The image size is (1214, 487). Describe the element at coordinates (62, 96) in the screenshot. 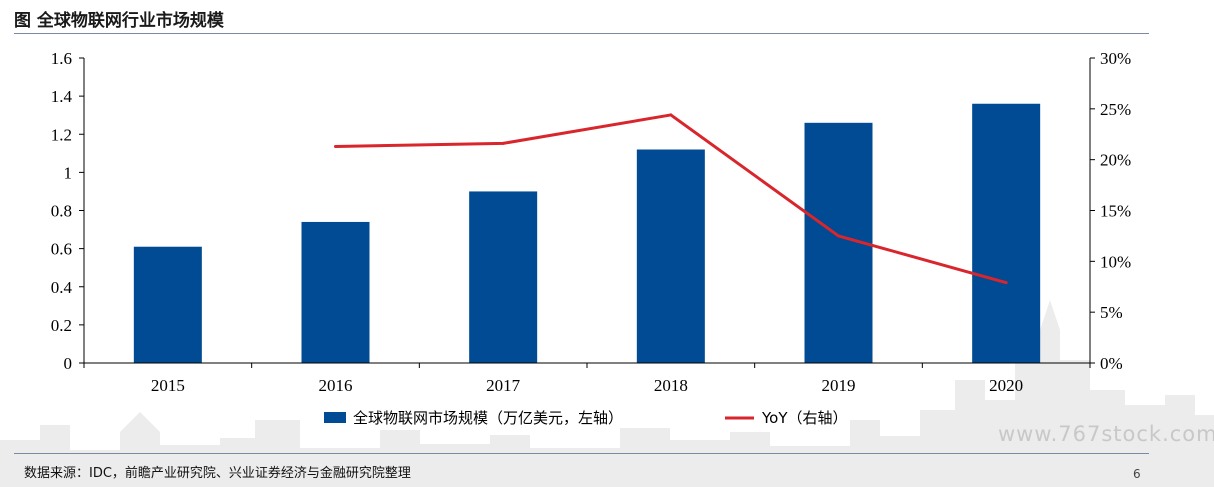

I see `left-tick-label: 1.4` at that location.